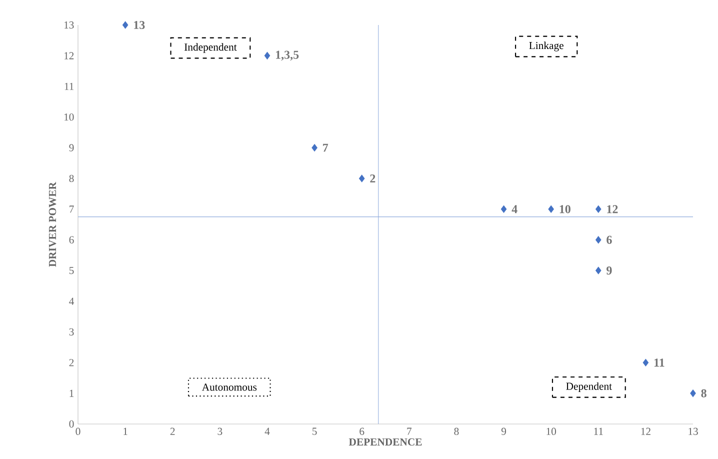 The height and width of the screenshot is (459, 718). I want to click on x-tick-label: 1, so click(126, 431).